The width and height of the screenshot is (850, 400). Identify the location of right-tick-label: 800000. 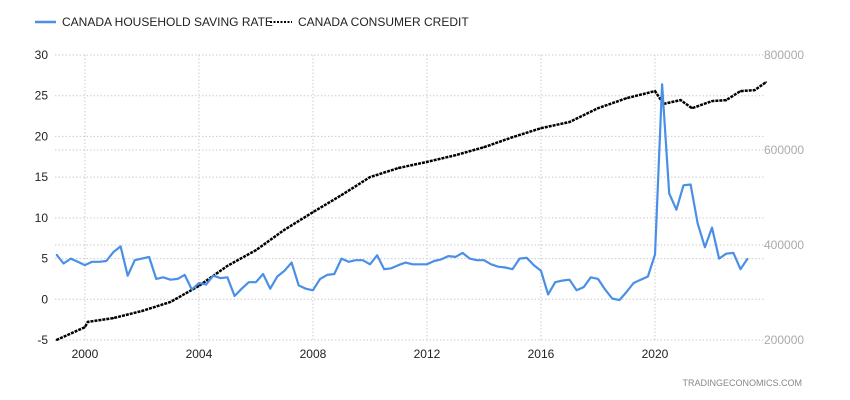
(784, 55).